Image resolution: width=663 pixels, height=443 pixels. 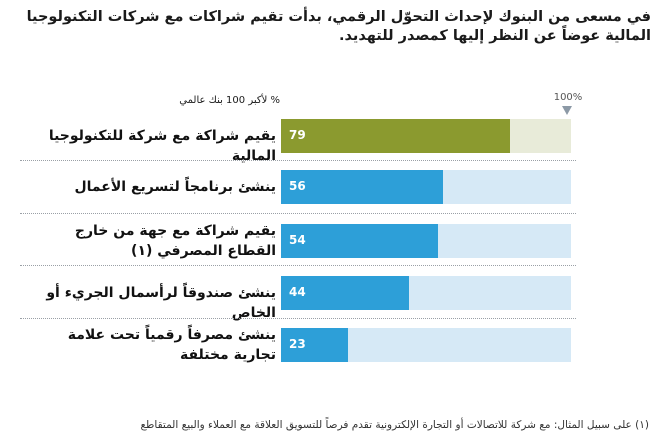 What do you see at coordinates (396, 136) in the screenshot?
I see `bar: 79` at bounding box center [396, 136].